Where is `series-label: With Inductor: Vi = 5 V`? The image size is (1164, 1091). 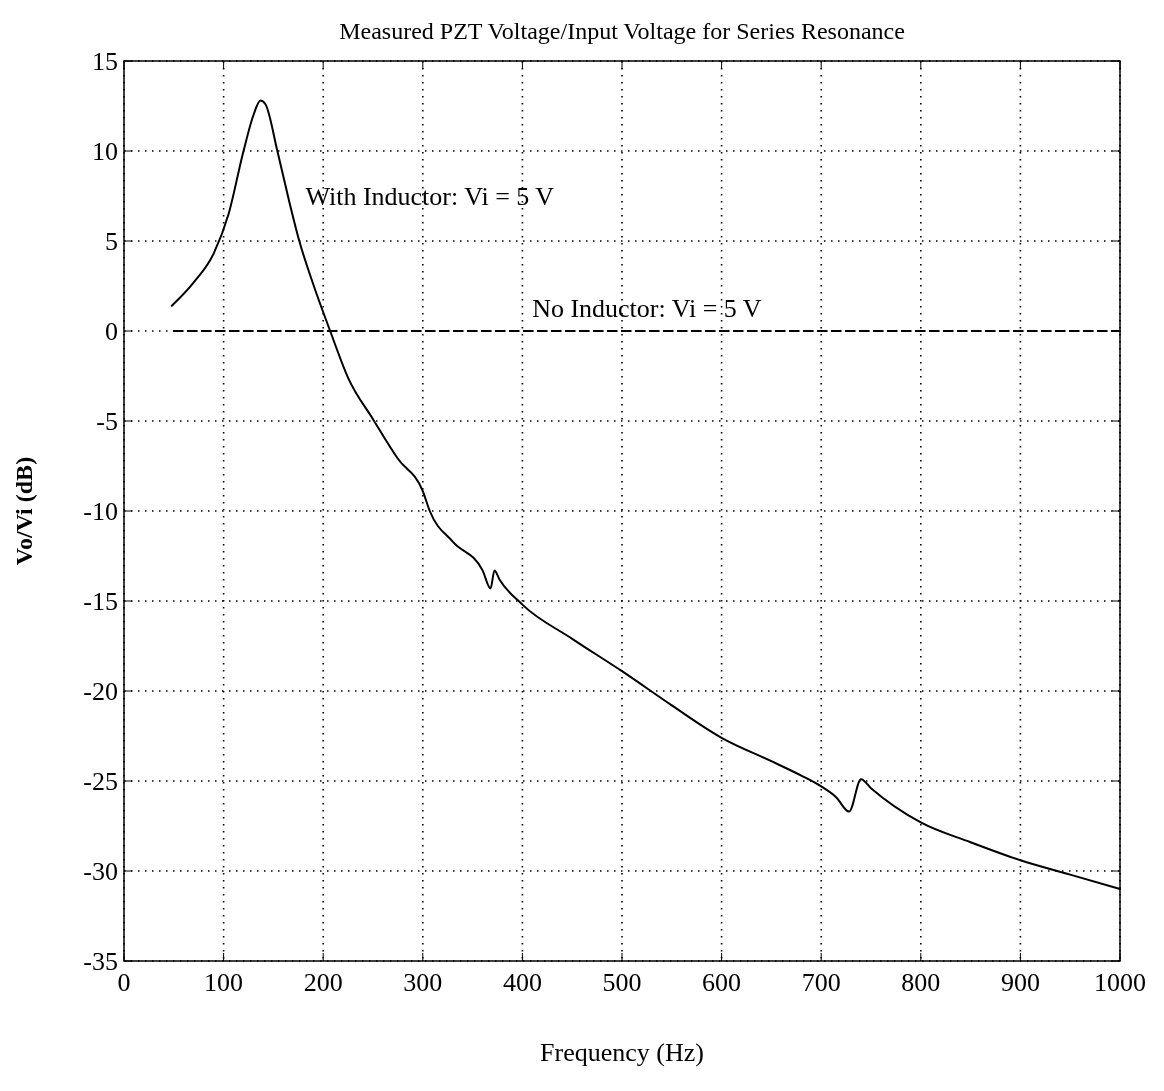
series-label: With Inductor: Vi = 5 V is located at coordinates (430, 196).